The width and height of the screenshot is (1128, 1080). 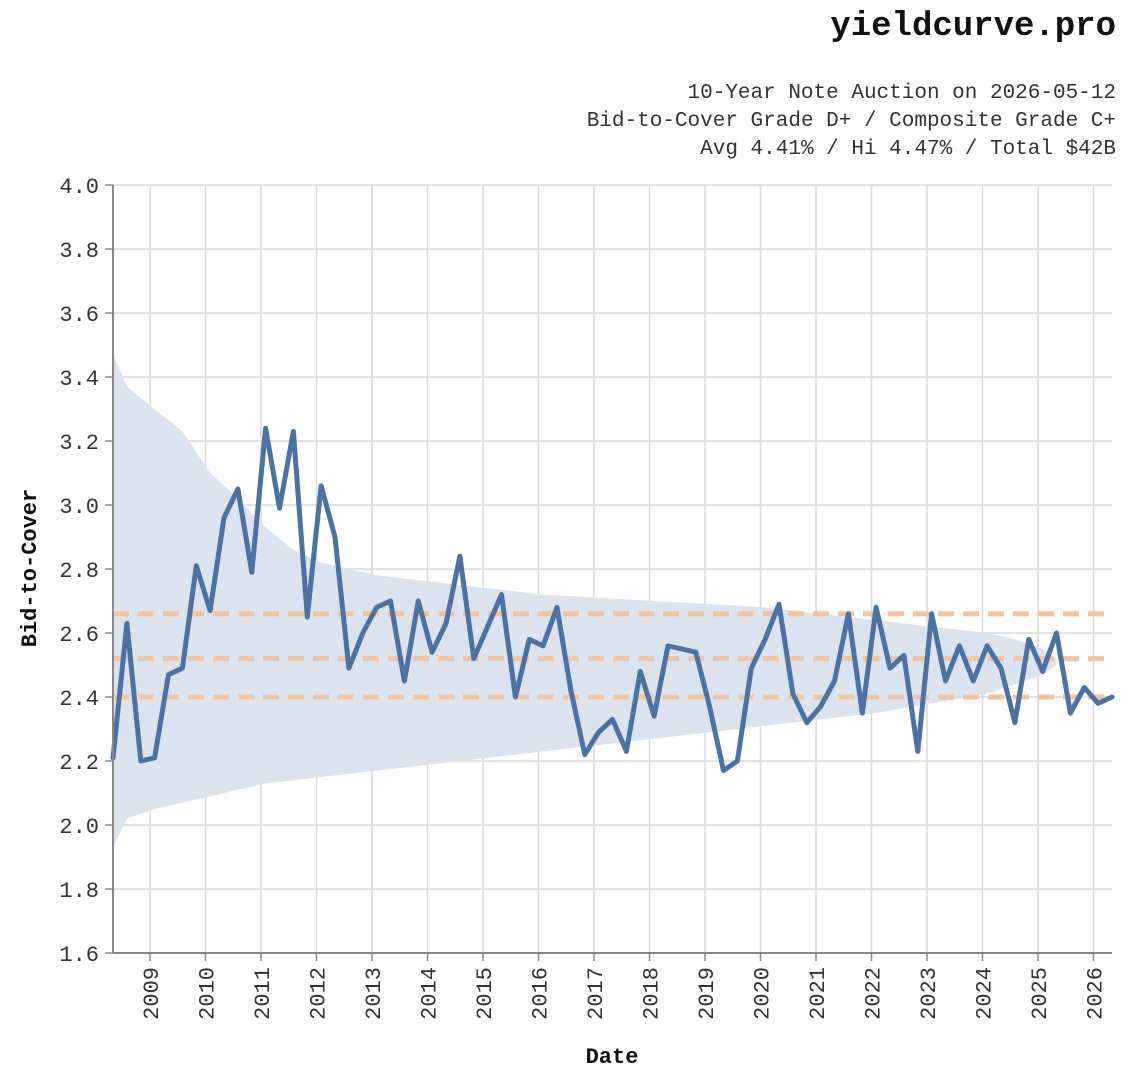 I want to click on subtitle-line-1: 10-Year Note Auction on 2026-05-12, so click(x=901, y=93).